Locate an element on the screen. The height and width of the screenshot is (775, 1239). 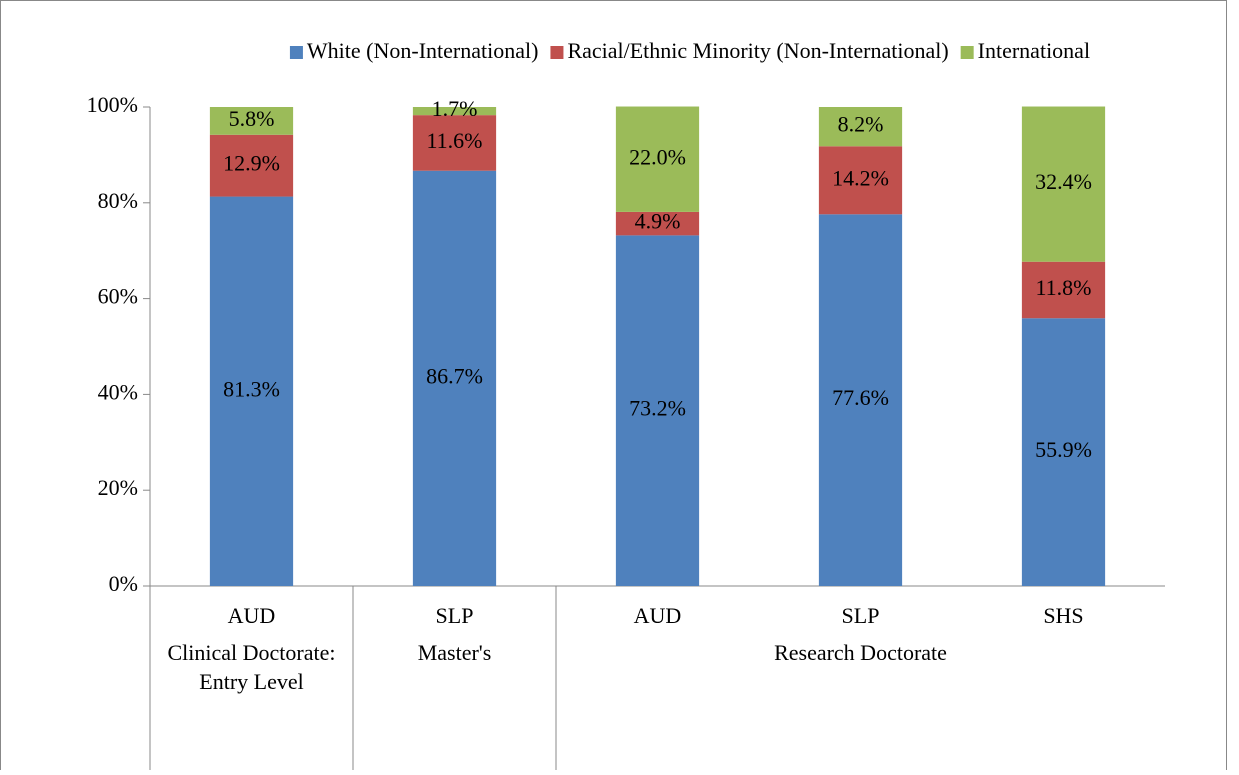
data-label: 86.7% is located at coordinates (454, 375).